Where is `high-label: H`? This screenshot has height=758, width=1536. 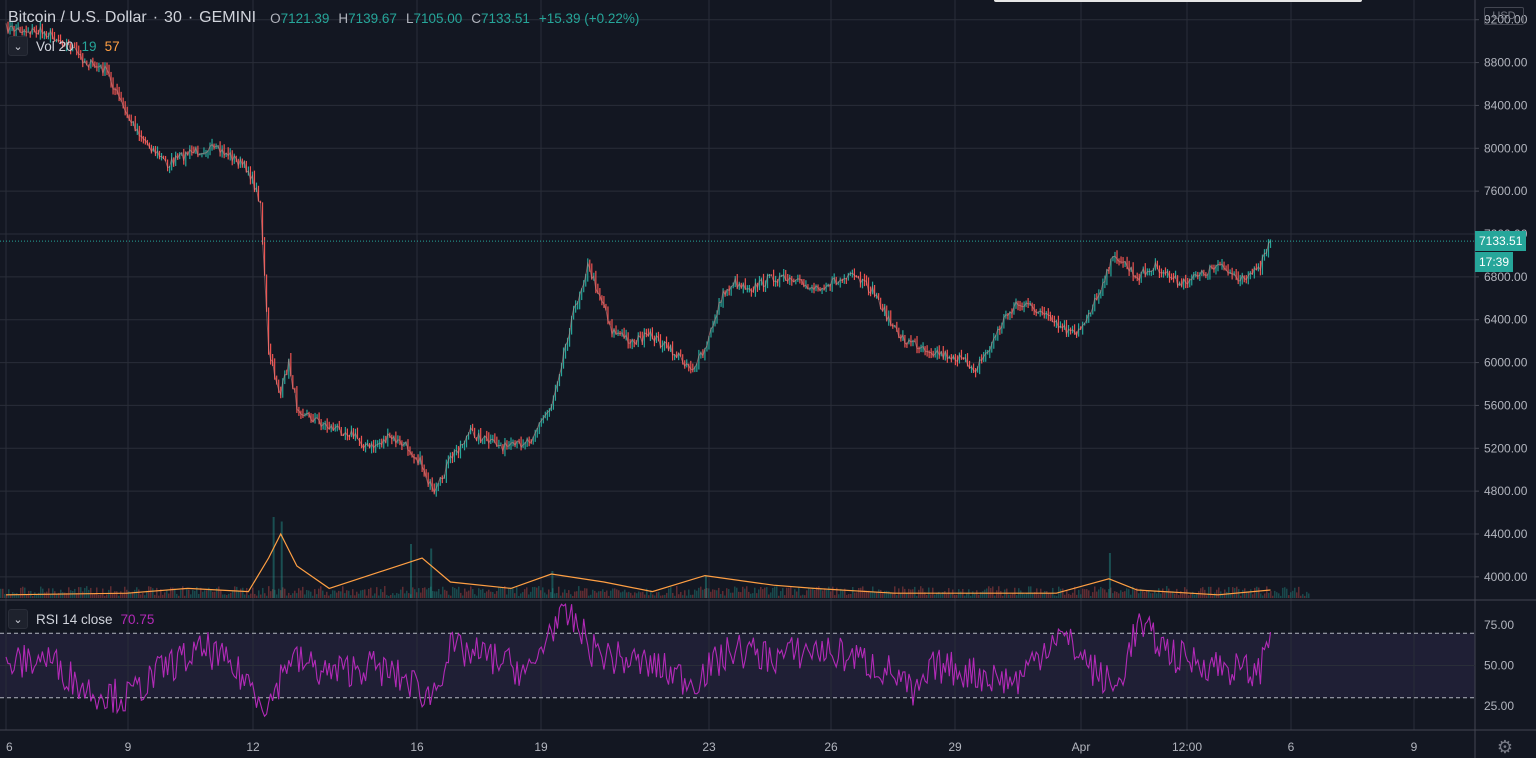 high-label: H is located at coordinates (343, 18).